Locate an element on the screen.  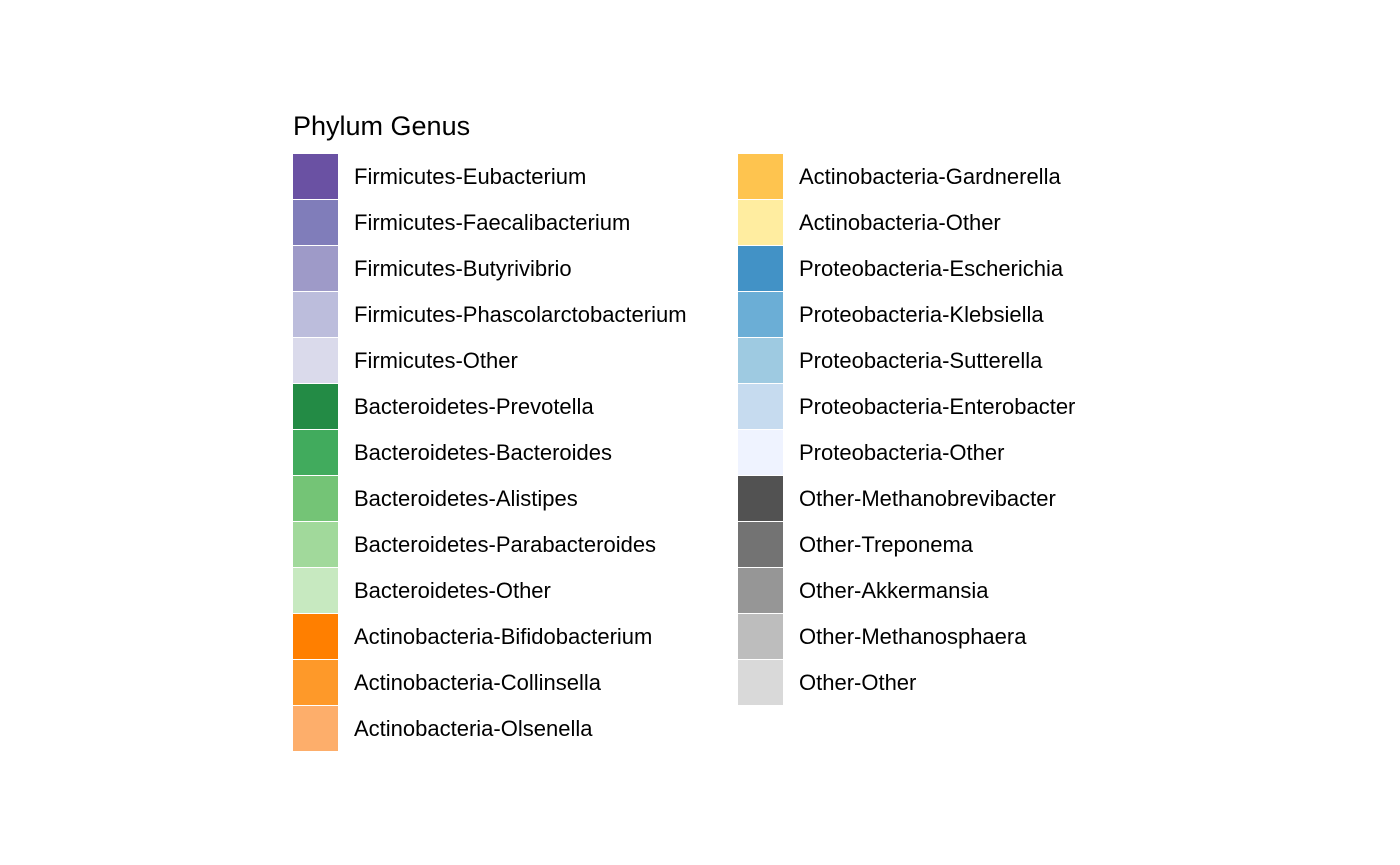
legend-label: Other-Methanobrevibacter is located at coordinates (927, 498).